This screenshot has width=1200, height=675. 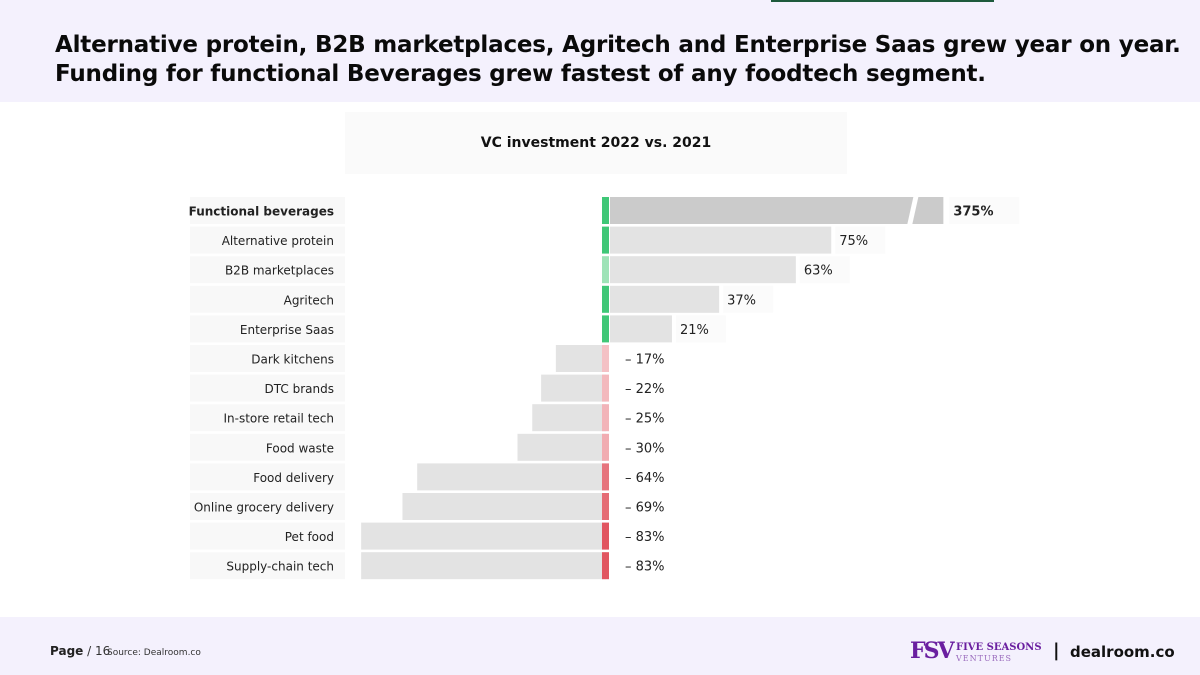 What do you see at coordinates (300, 448) in the screenshot?
I see `category-label: Food waste` at bounding box center [300, 448].